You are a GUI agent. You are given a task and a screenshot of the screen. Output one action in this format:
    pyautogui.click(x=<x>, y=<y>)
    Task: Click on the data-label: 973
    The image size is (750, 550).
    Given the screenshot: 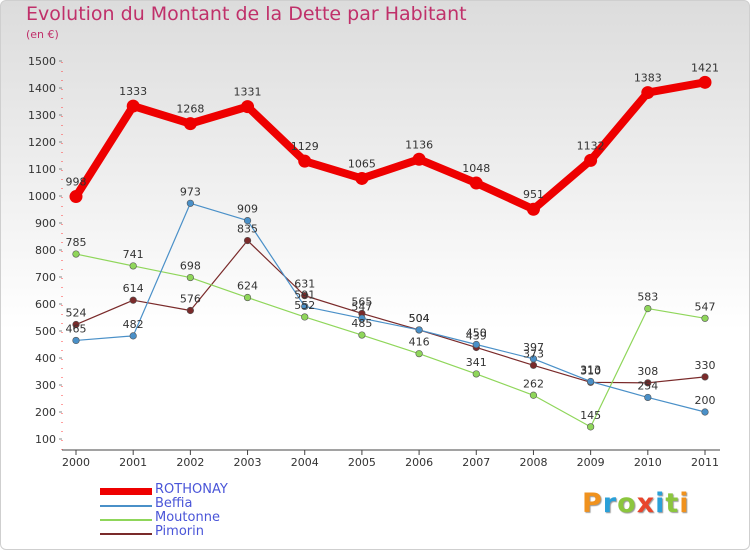 What is the action you would take?
    pyautogui.click(x=190, y=191)
    